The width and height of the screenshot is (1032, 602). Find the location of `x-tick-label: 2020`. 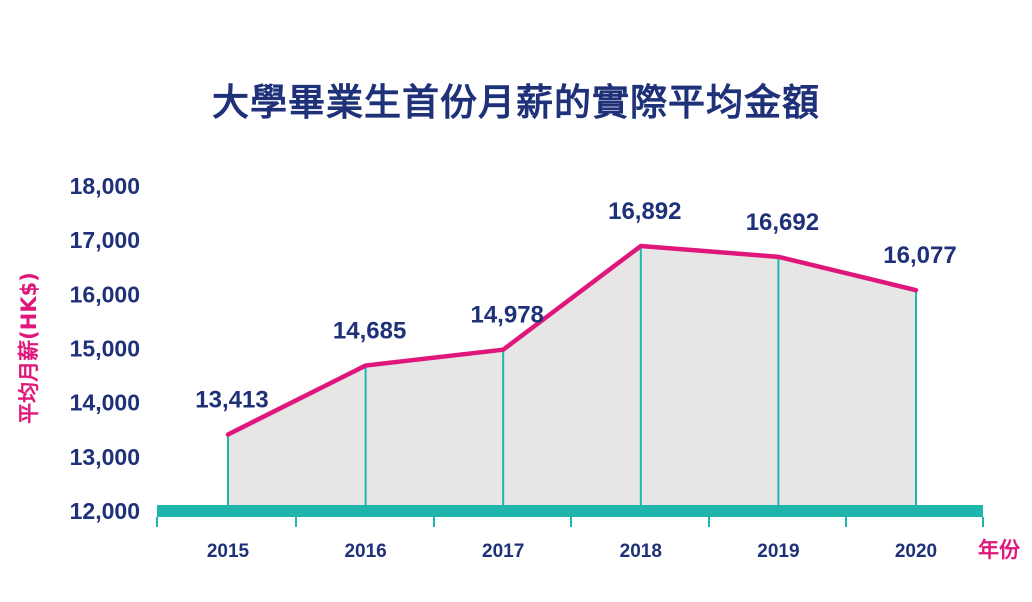

x-tick-label: 2020 is located at coordinates (916, 551).